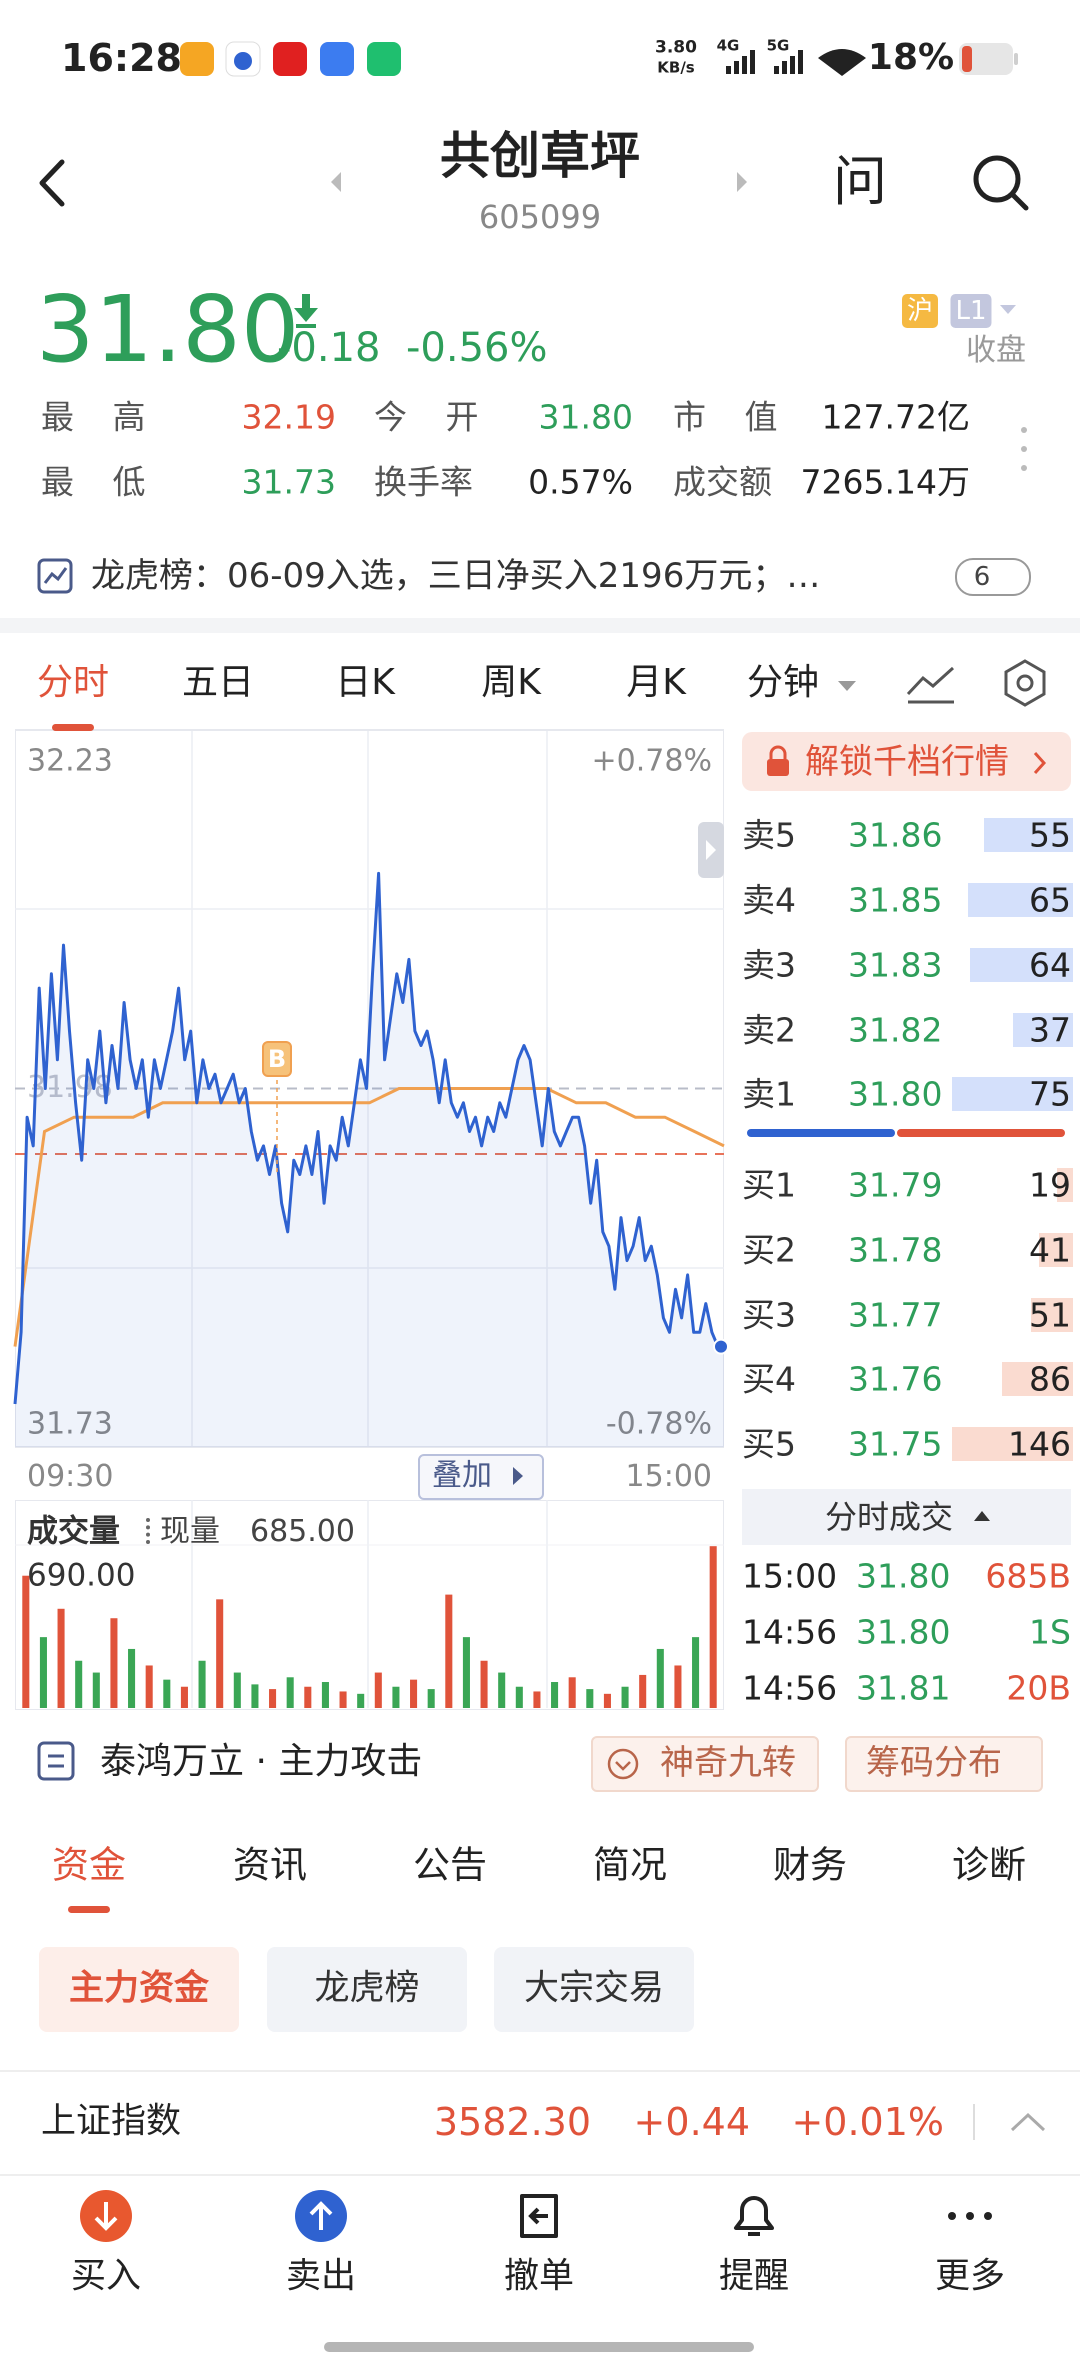 The width and height of the screenshot is (1080, 2376). Describe the element at coordinates (895, 417) in the screenshot. I see `stat-value: 127.72亿` at that location.